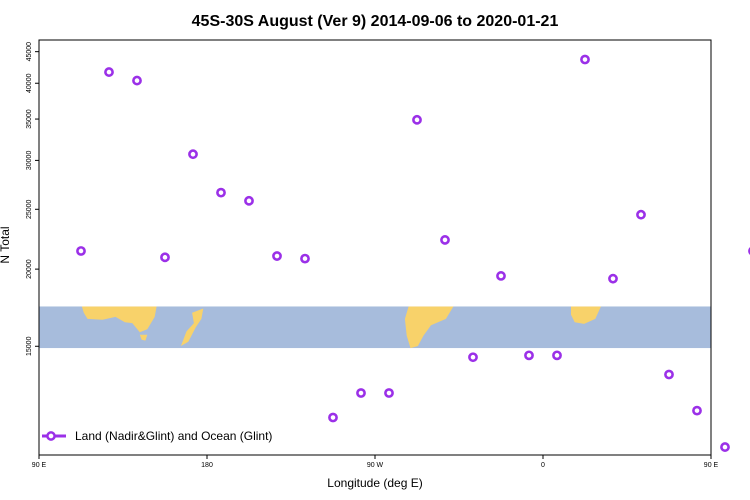 The image size is (750, 500). Describe the element at coordinates (143, 337) in the screenshot. I see `land-tasmania` at that location.